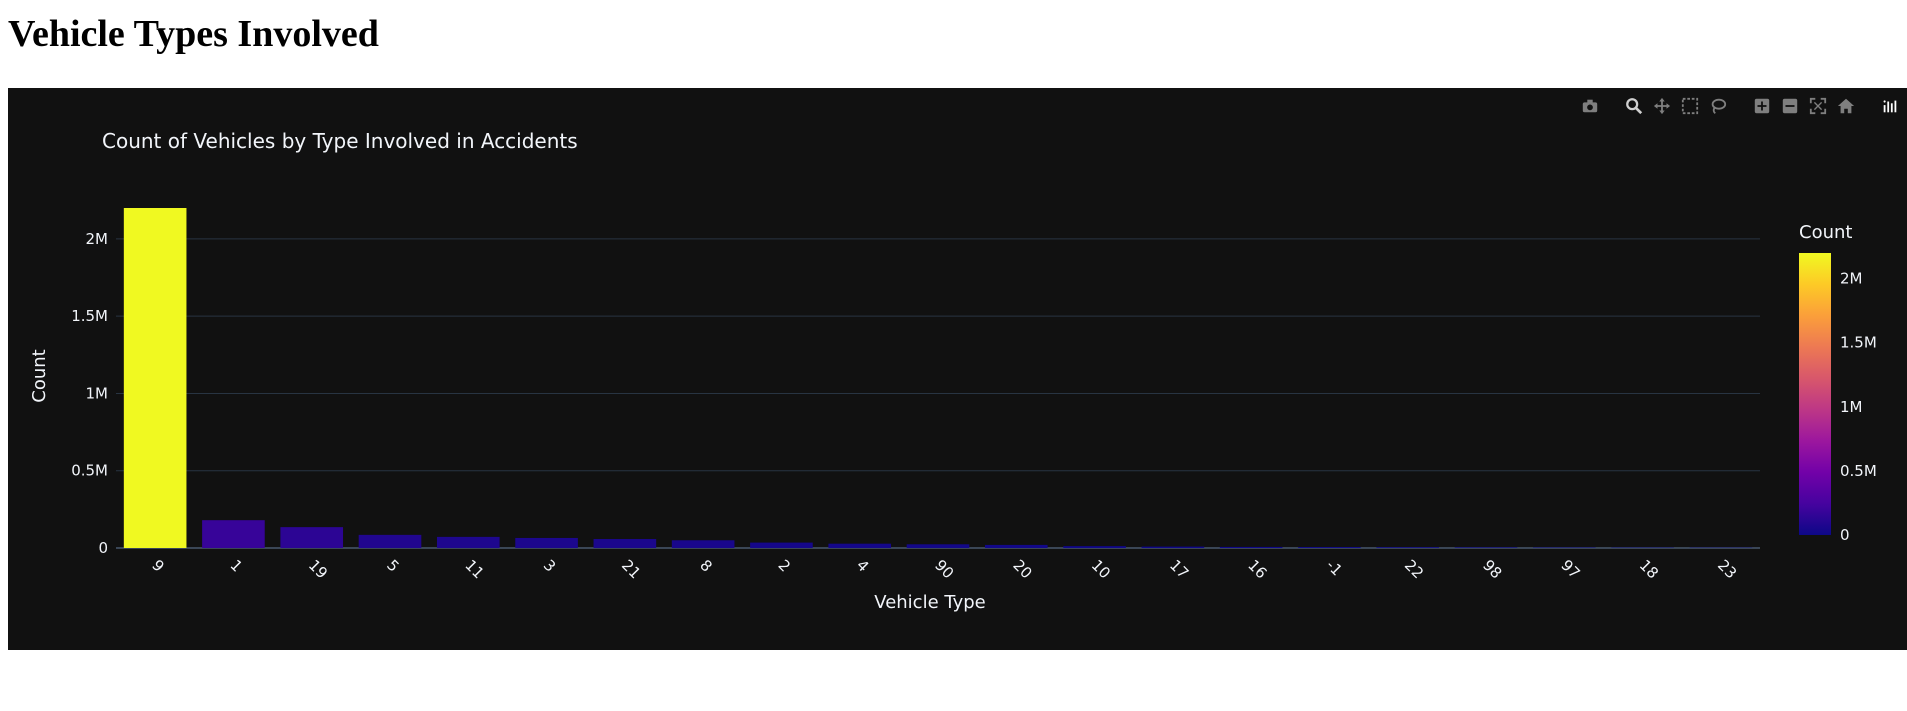  Describe the element at coordinates (1762, 106) in the screenshot. I see `zoom-in-icon` at that location.